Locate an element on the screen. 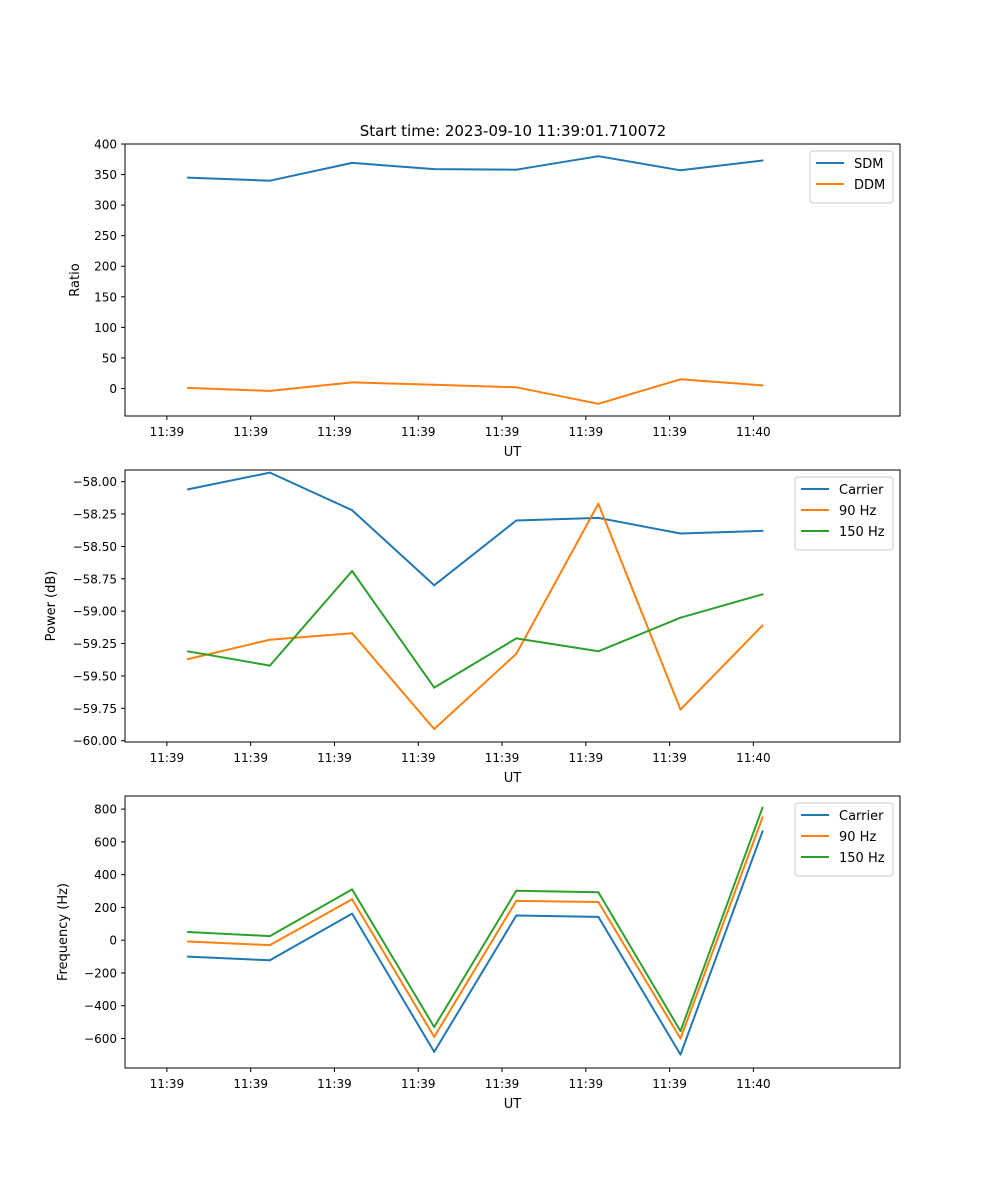 The image size is (1000, 1200). series-line-sdm is located at coordinates (475, 168).